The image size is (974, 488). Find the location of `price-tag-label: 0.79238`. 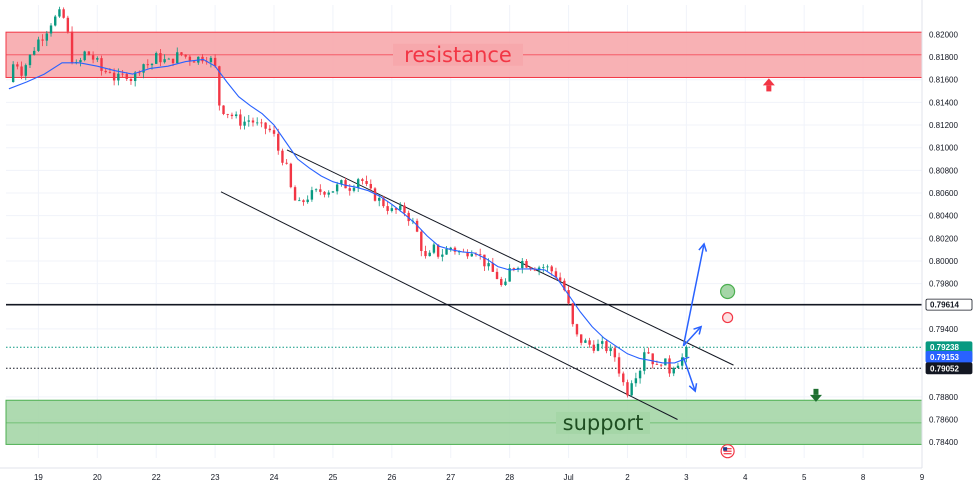

price-tag-label: 0.79238 is located at coordinates (944, 347).